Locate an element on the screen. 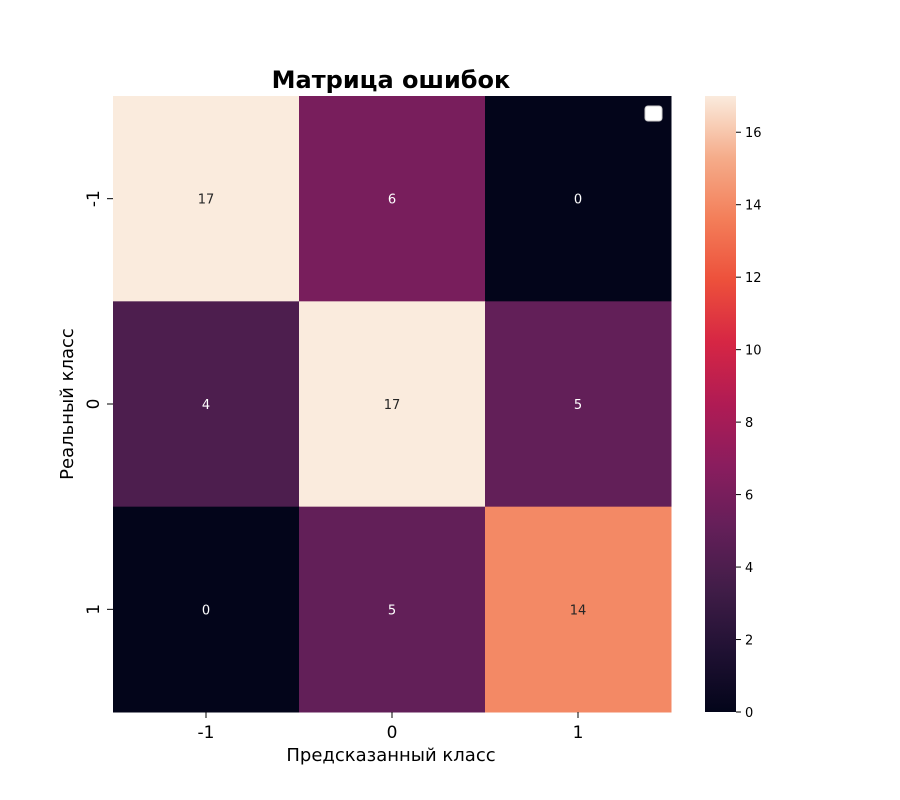 This screenshot has height=800, width=900. chart-title: Матрица ошибок is located at coordinates (391, 80).